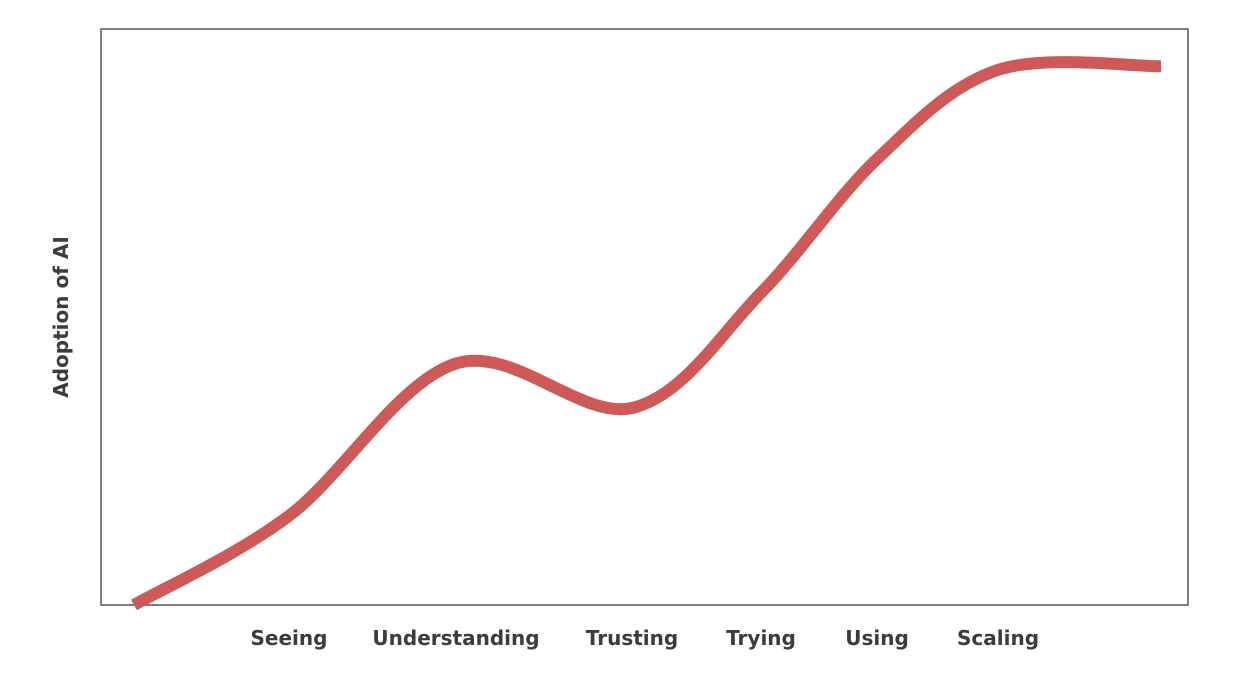  Describe the element at coordinates (61, 317) in the screenshot. I see `y-axis-label: Adoption of AI` at that location.